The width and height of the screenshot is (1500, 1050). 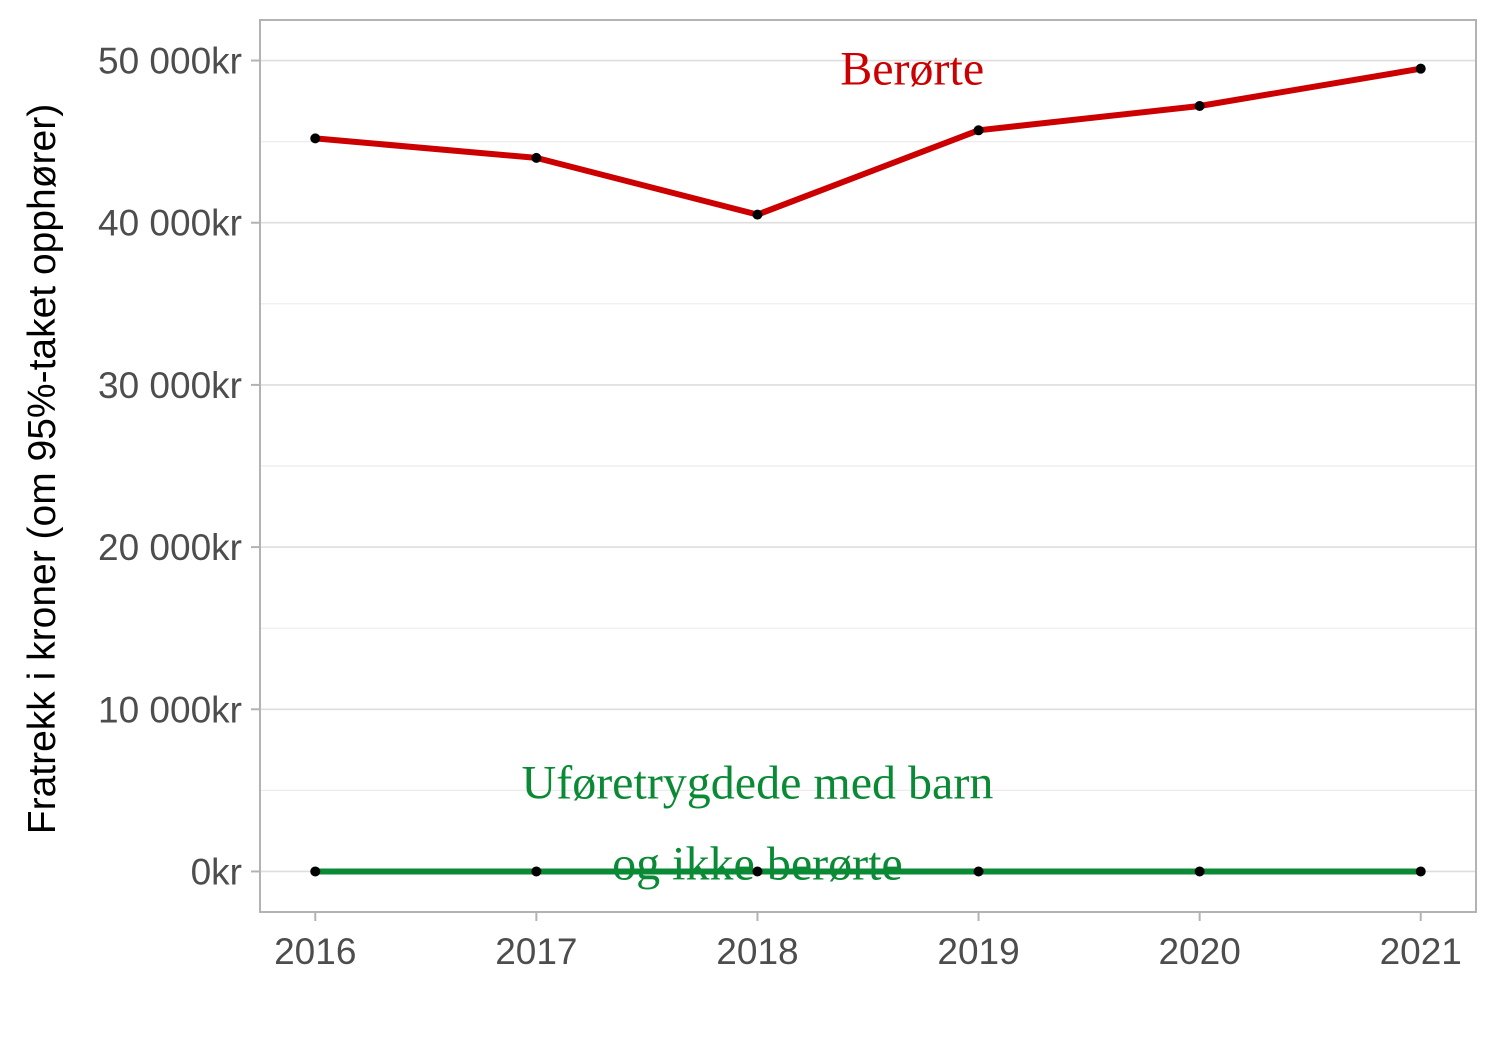 What do you see at coordinates (912, 69) in the screenshot?
I see `annotation-label: Berørte` at bounding box center [912, 69].